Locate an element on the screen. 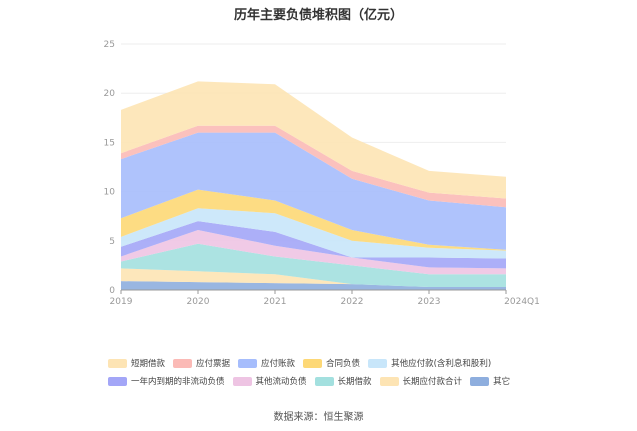 Image resolution: width=637 pixels, height=431 pixels. legend-row-1: 短期借款 应付票据 应付账款 合同负债 其他应付款(含利息和股利) is located at coordinates (328, 363).